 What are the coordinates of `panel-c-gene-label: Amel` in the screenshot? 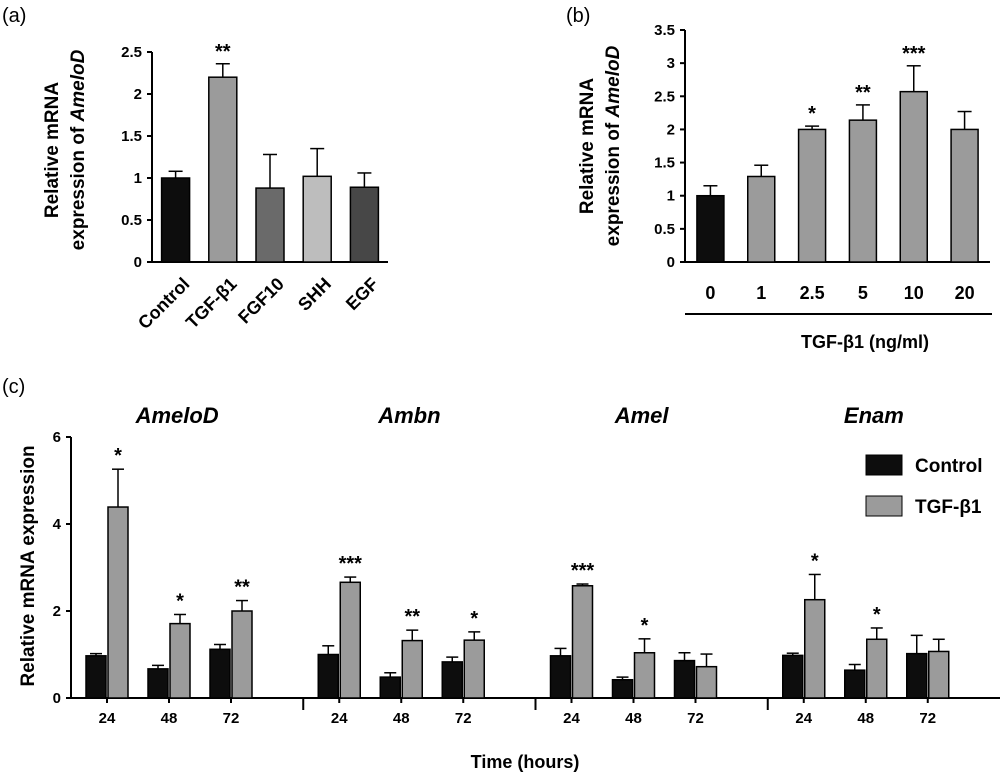 It's located at (642, 415).